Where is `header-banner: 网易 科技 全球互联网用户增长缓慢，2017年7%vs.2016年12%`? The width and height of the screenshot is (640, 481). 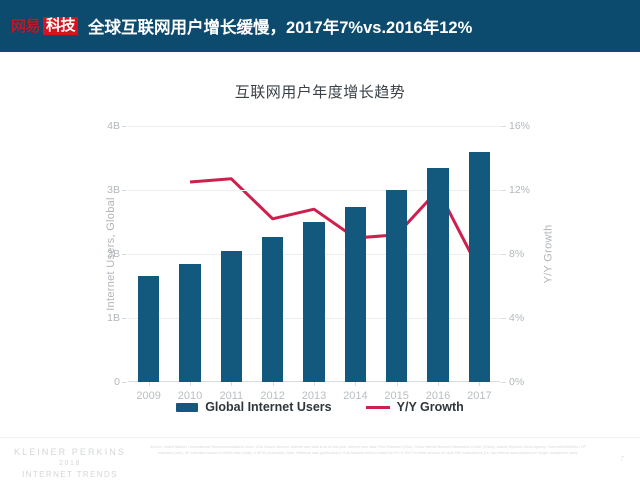
header-banner: 网易 科技 全球互联网用户增长缓慢，2017年7%vs.2016年12% is located at coordinates (320, 26).